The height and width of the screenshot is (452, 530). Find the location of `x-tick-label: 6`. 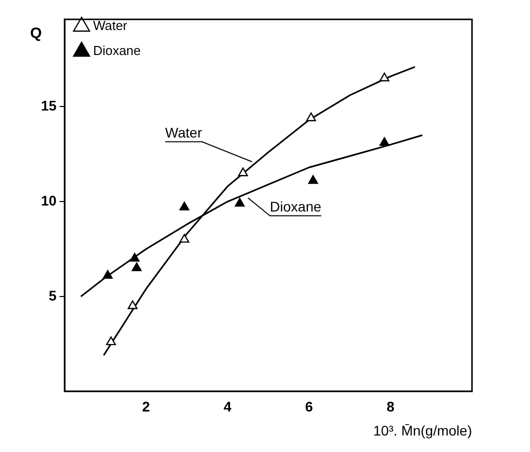

x-tick-label: 6 is located at coordinates (309, 406).